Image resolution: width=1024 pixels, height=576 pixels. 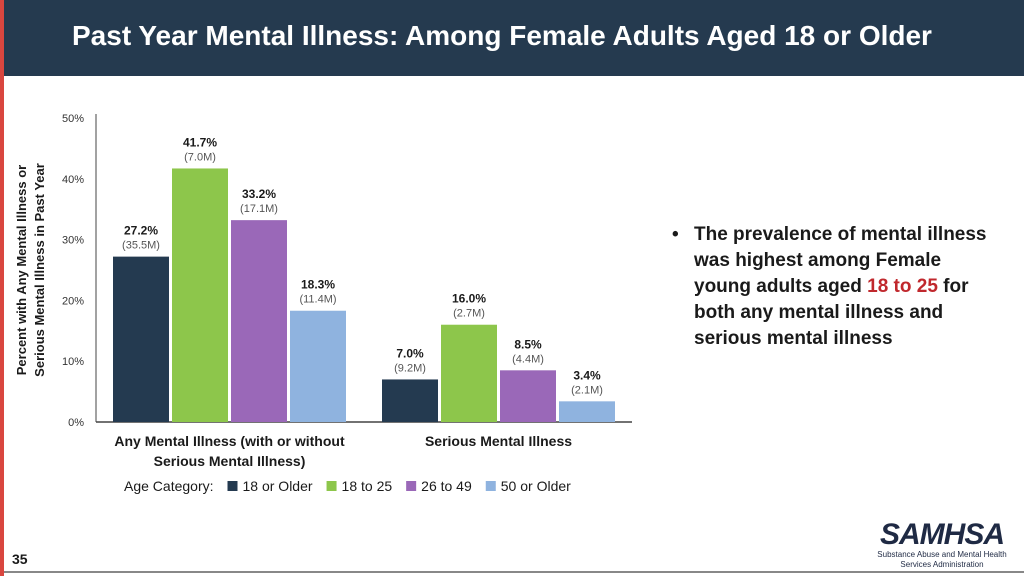 I want to click on data-label: 33.2%, so click(x=259, y=194).